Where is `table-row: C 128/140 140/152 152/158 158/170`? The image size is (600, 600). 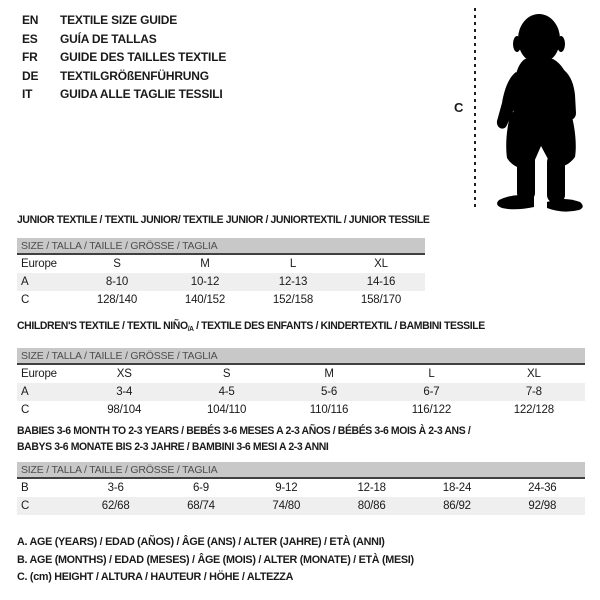
table-row: C 128/140 140/152 152/158 158/170 is located at coordinates (221, 300).